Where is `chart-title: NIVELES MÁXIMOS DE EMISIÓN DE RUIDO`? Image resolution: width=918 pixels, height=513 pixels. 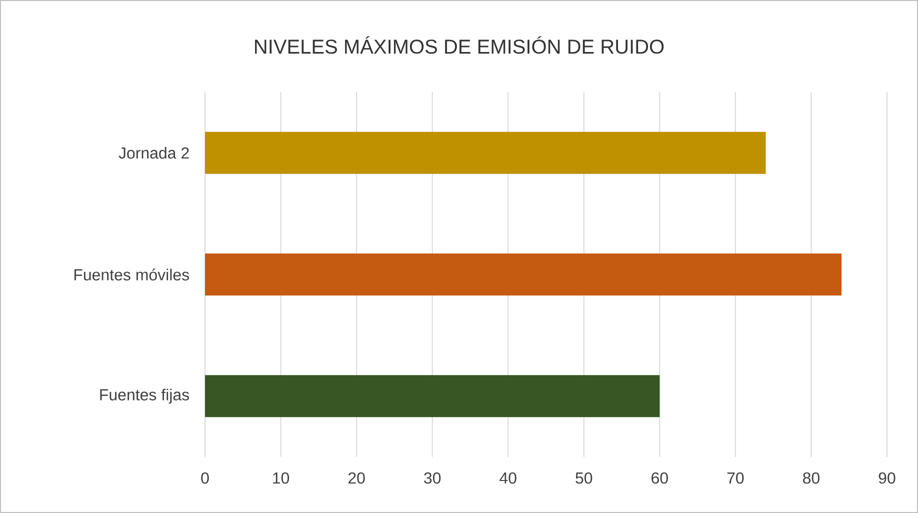 chart-title: NIVELES MÁXIMOS DE EMISIÓN DE RUIDO is located at coordinates (459, 45).